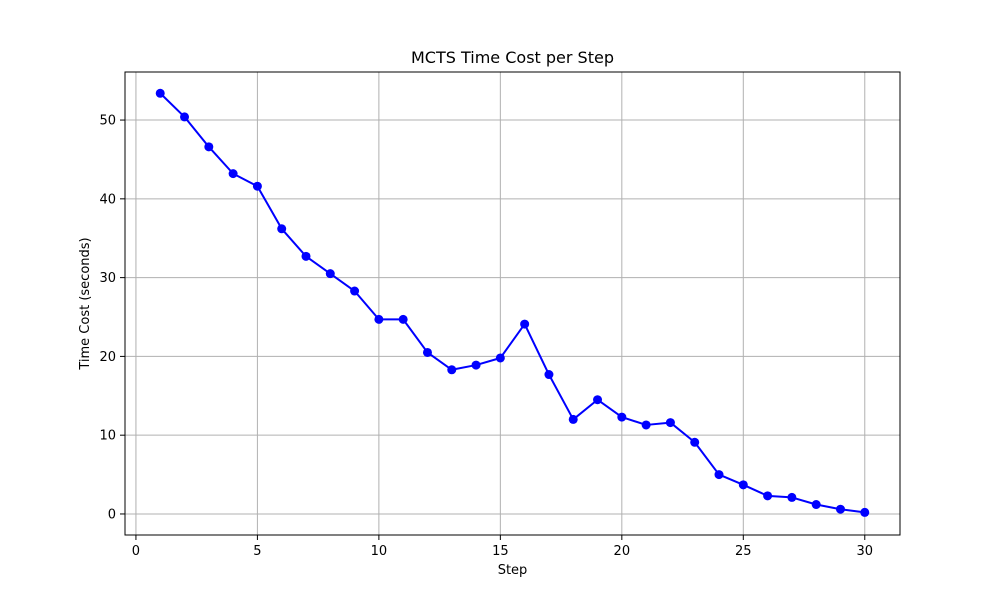 The image size is (1000, 600). Describe the element at coordinates (864, 551) in the screenshot. I see `x-tick-label: 30` at that location.